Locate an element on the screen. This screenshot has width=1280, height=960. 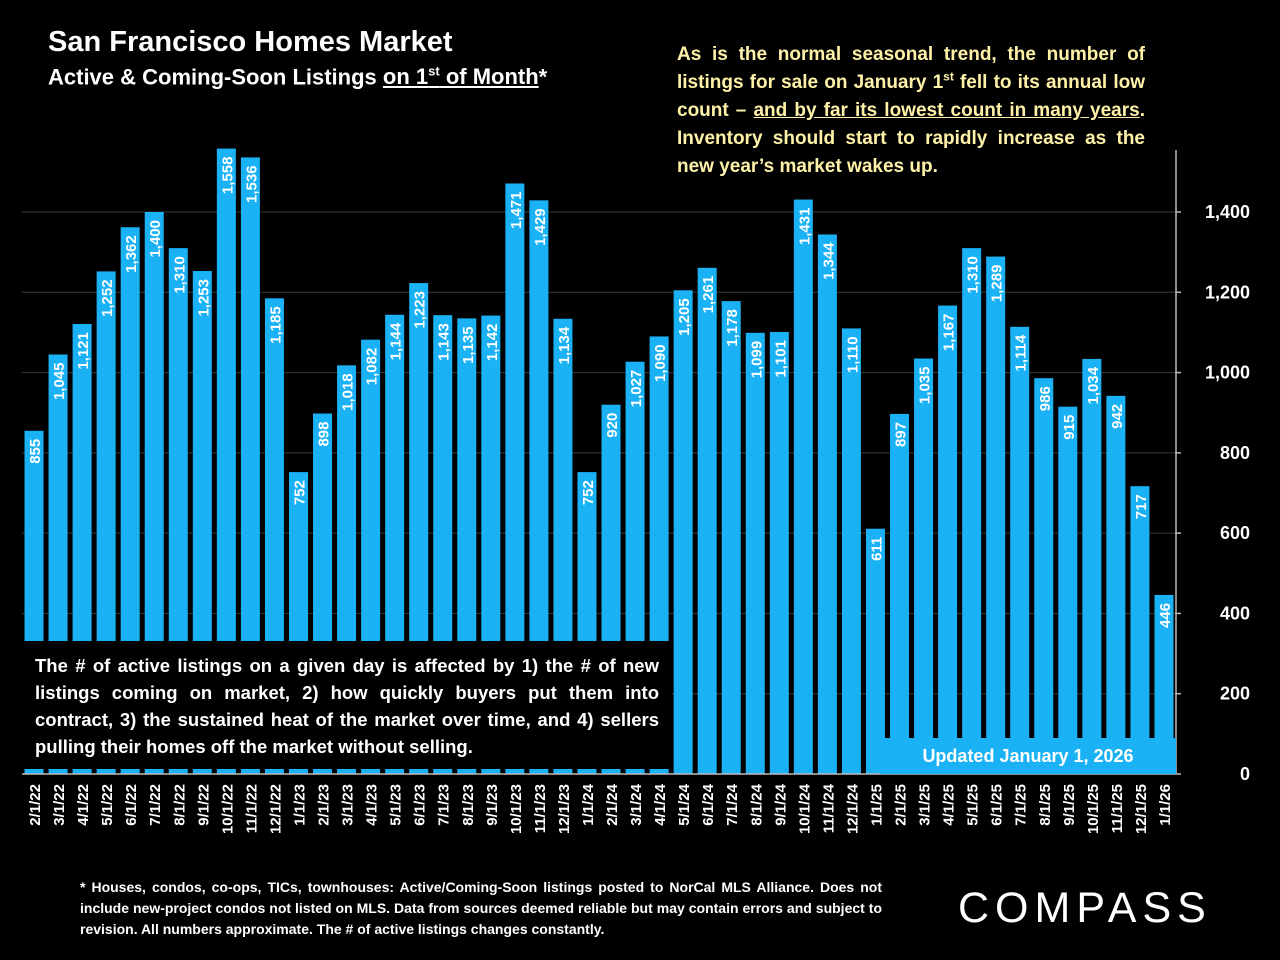
bar-value-label: 1,344 is located at coordinates (828, 261).